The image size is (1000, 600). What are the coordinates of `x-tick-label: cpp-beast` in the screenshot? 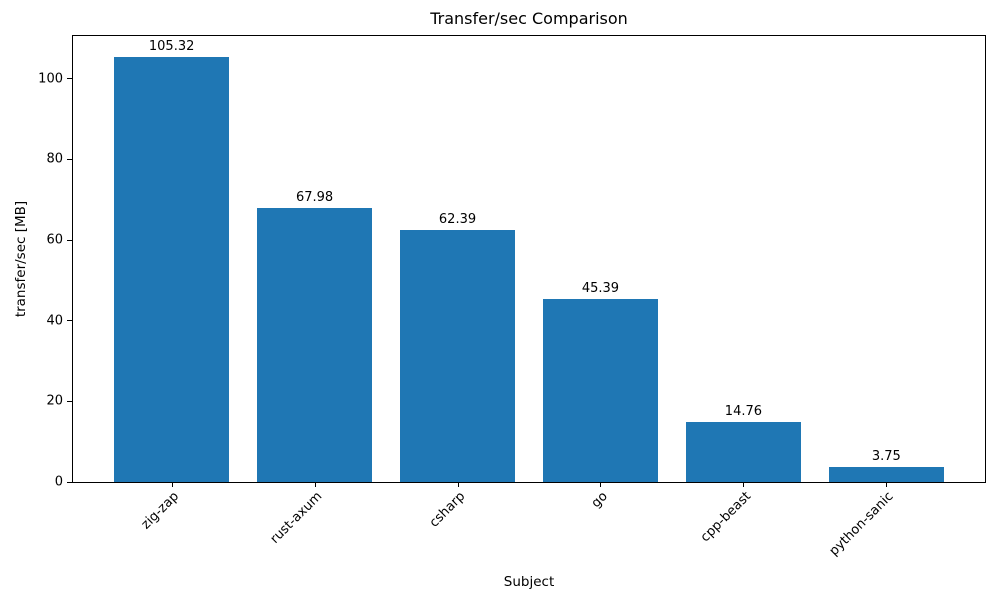 It's located at (726, 517).